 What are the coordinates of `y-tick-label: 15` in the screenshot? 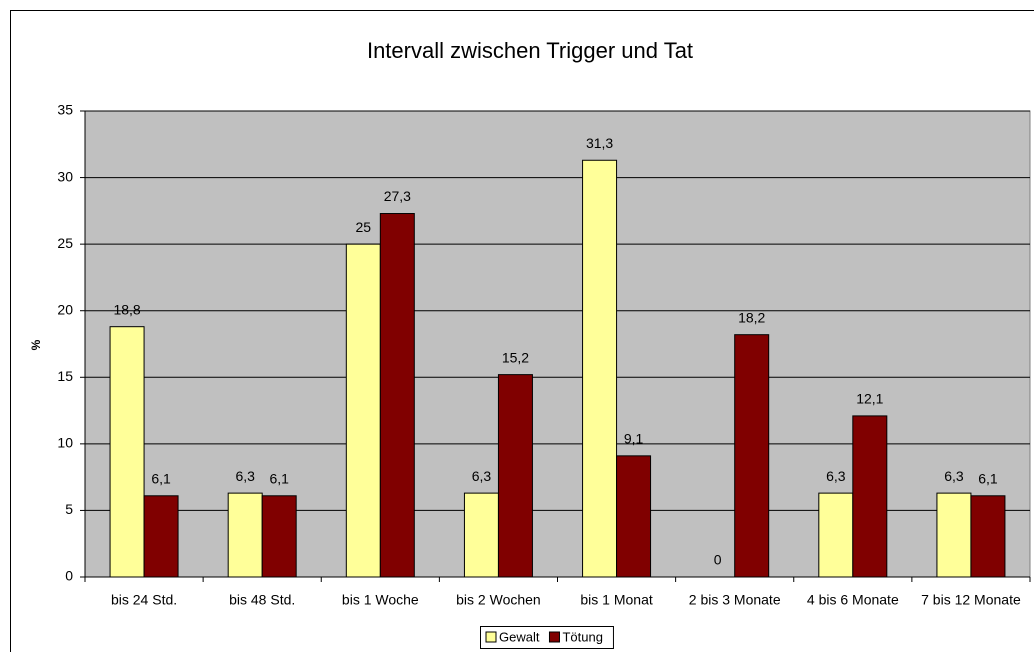 It's located at (65, 376).